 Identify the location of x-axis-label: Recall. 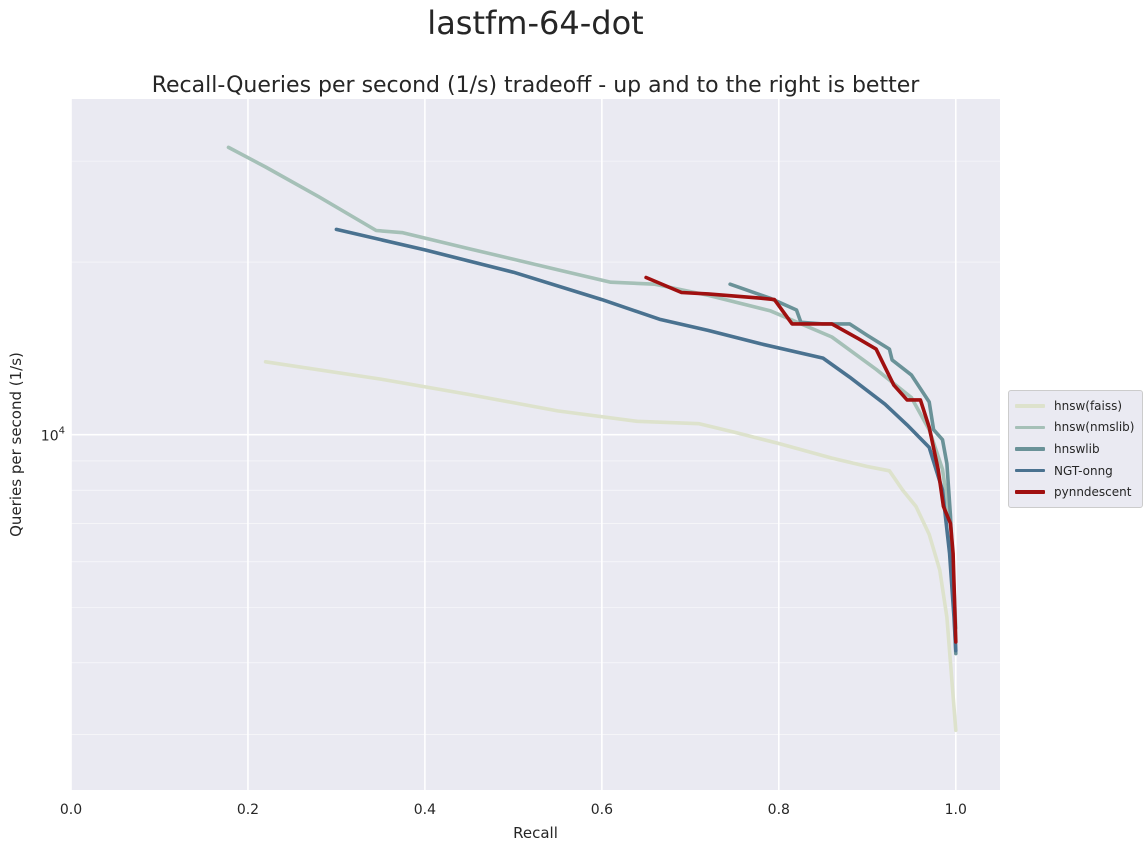
(535, 833).